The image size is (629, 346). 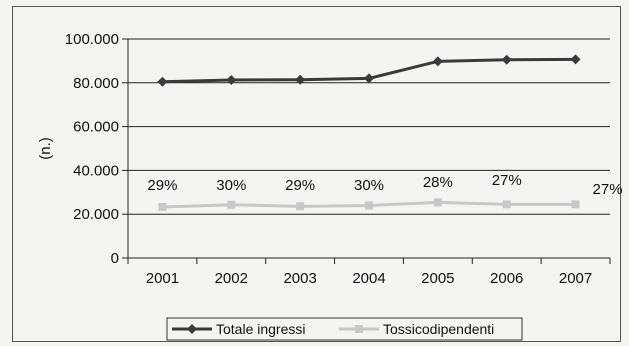 I want to click on x-tick-label: 2003, so click(x=299, y=278).